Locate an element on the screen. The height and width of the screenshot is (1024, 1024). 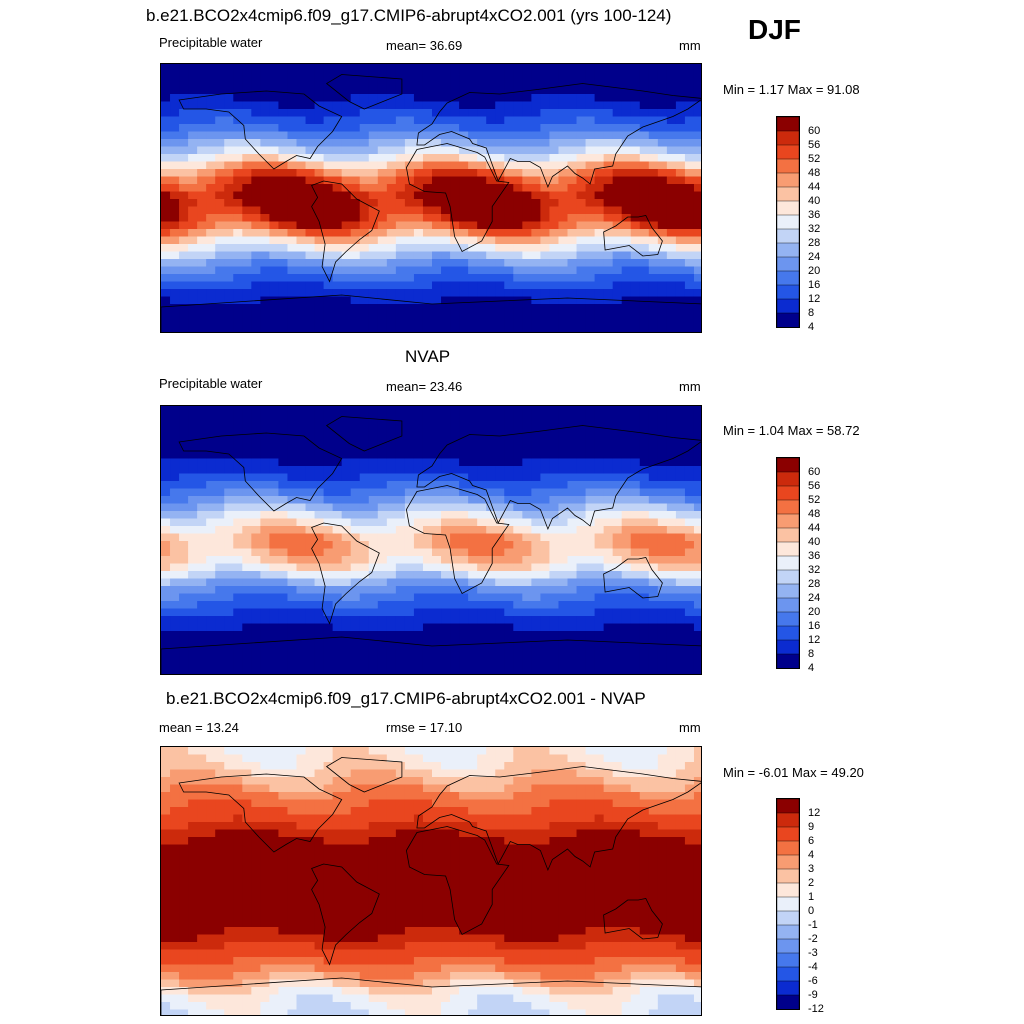
colorbar-tick-label: 4 is located at coordinates (811, 327).